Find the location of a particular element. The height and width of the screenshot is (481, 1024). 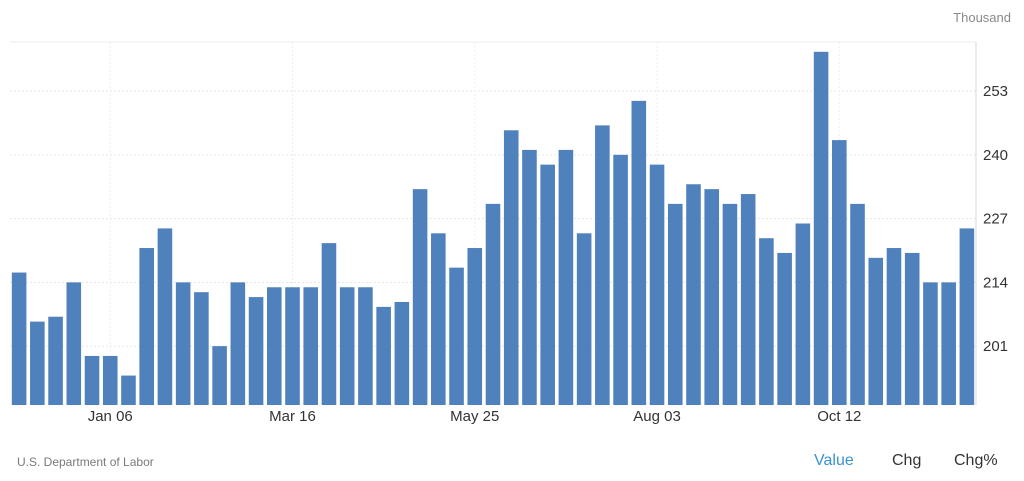

y-tick-label: 214 is located at coordinates (995, 282).